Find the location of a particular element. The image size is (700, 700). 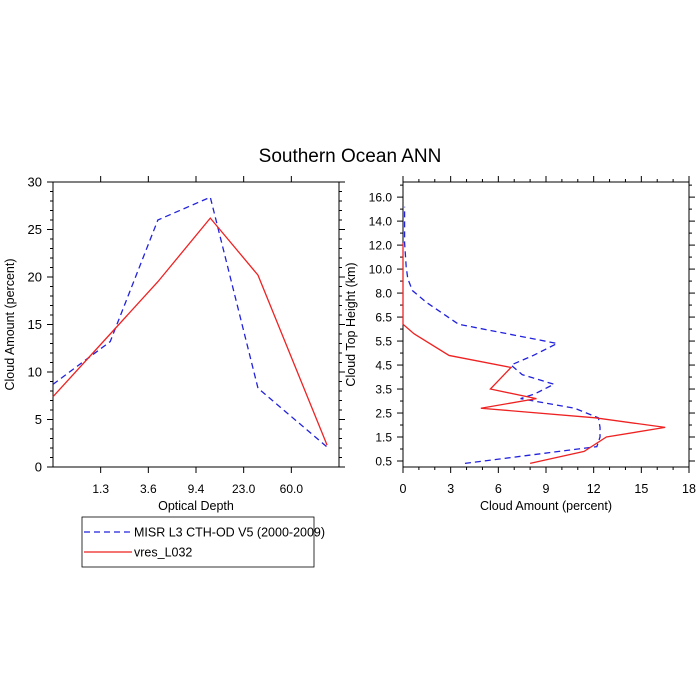

left-x-tick-label: 23.0 is located at coordinates (244, 489).